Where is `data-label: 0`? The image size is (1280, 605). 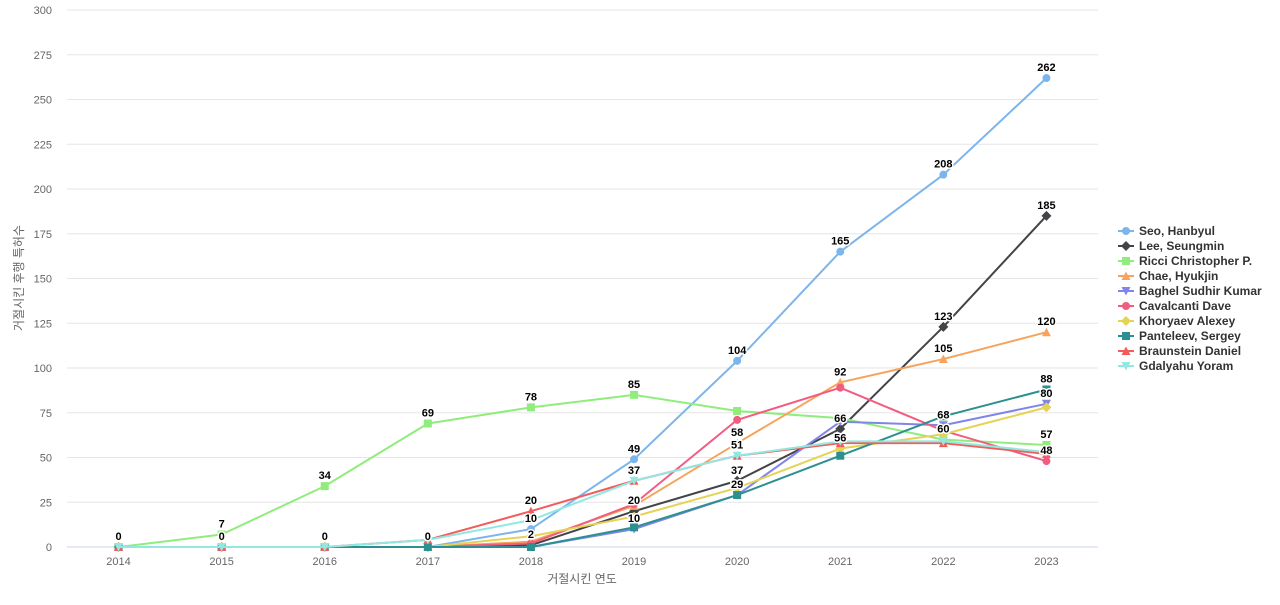 data-label: 0 is located at coordinates (325, 537).